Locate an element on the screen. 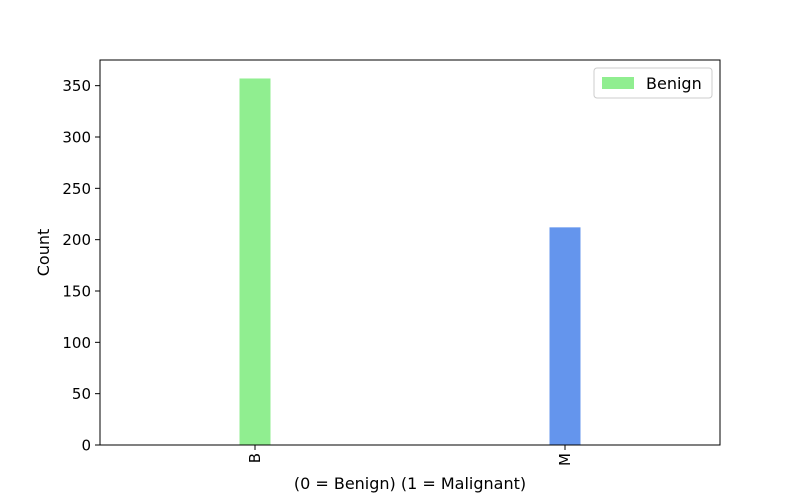  y-axis: 0 50 100 150 200 250 300 350 is located at coordinates (81, 266).